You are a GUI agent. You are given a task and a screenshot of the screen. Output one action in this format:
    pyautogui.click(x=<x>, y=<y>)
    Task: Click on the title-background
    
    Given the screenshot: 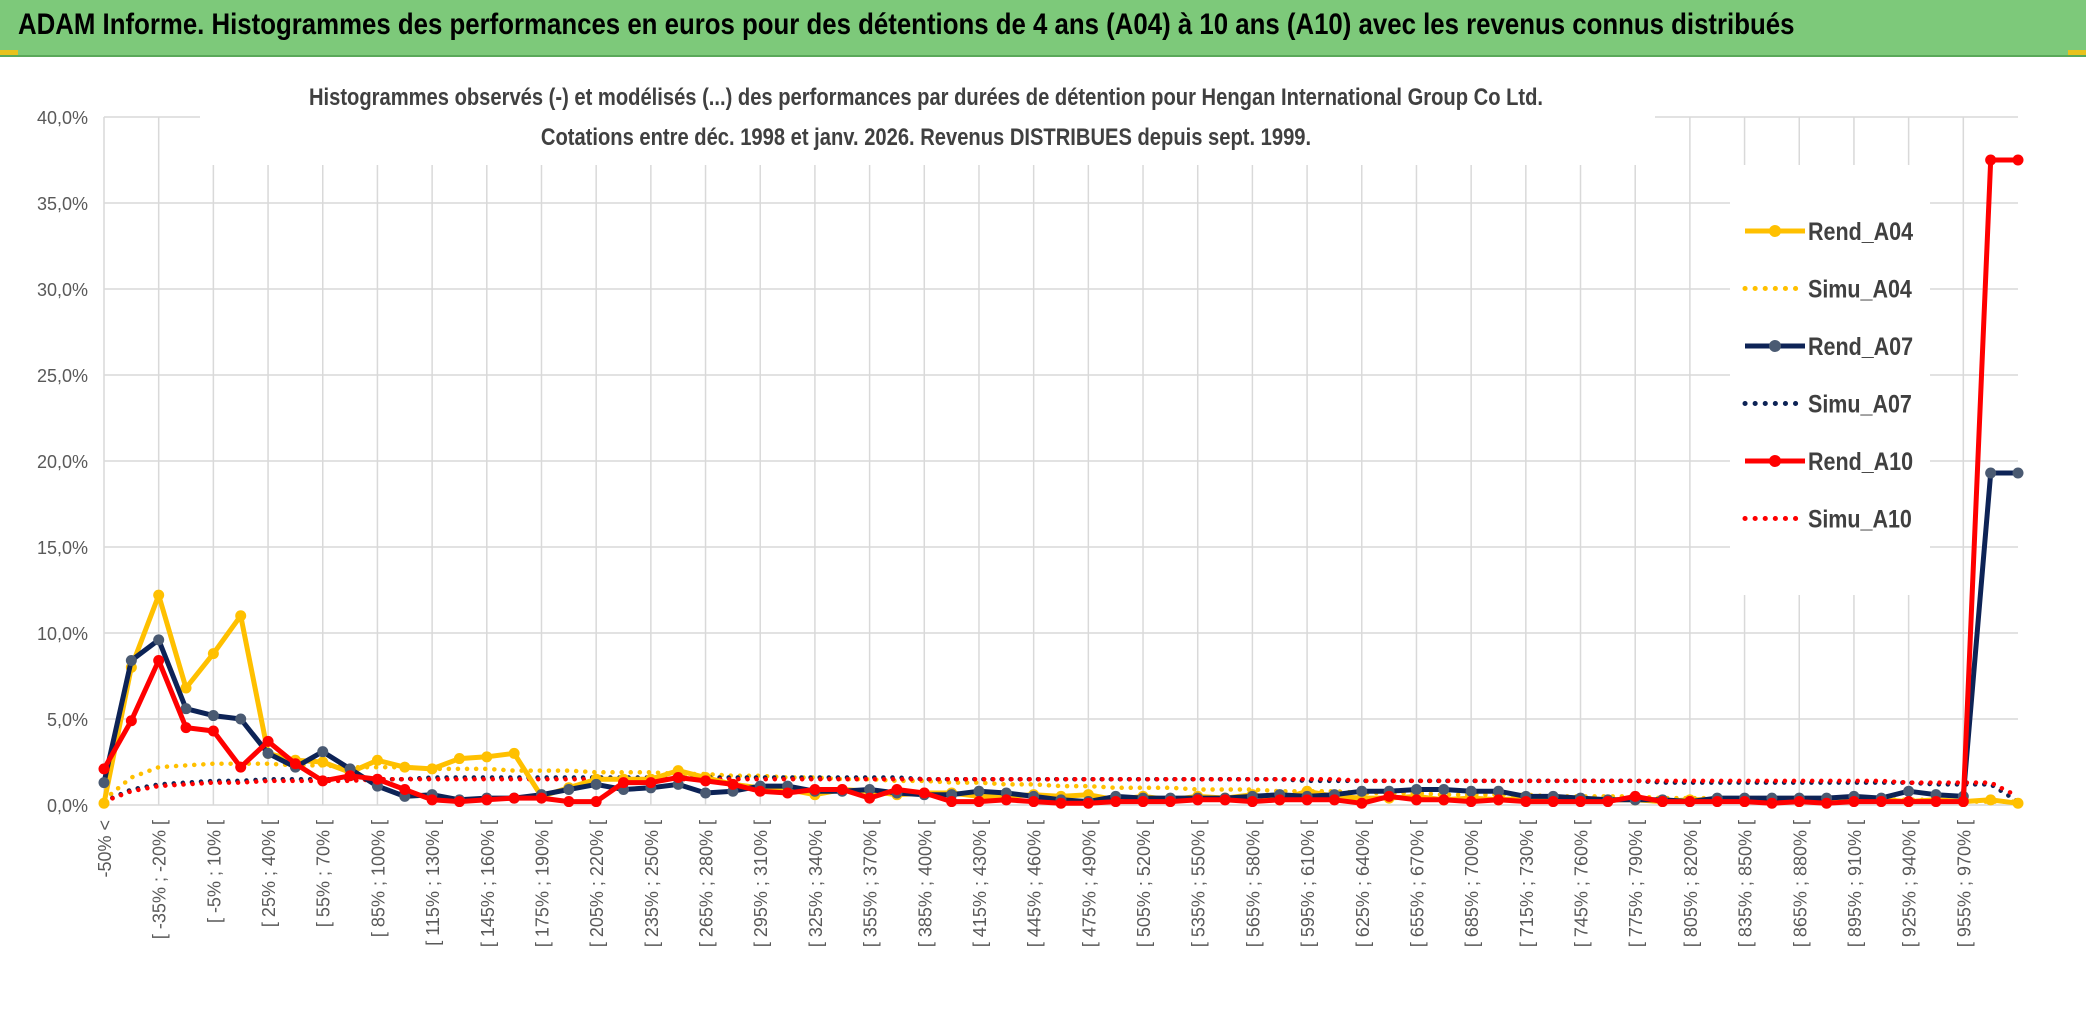 What is the action you would take?
    pyautogui.click(x=927, y=120)
    